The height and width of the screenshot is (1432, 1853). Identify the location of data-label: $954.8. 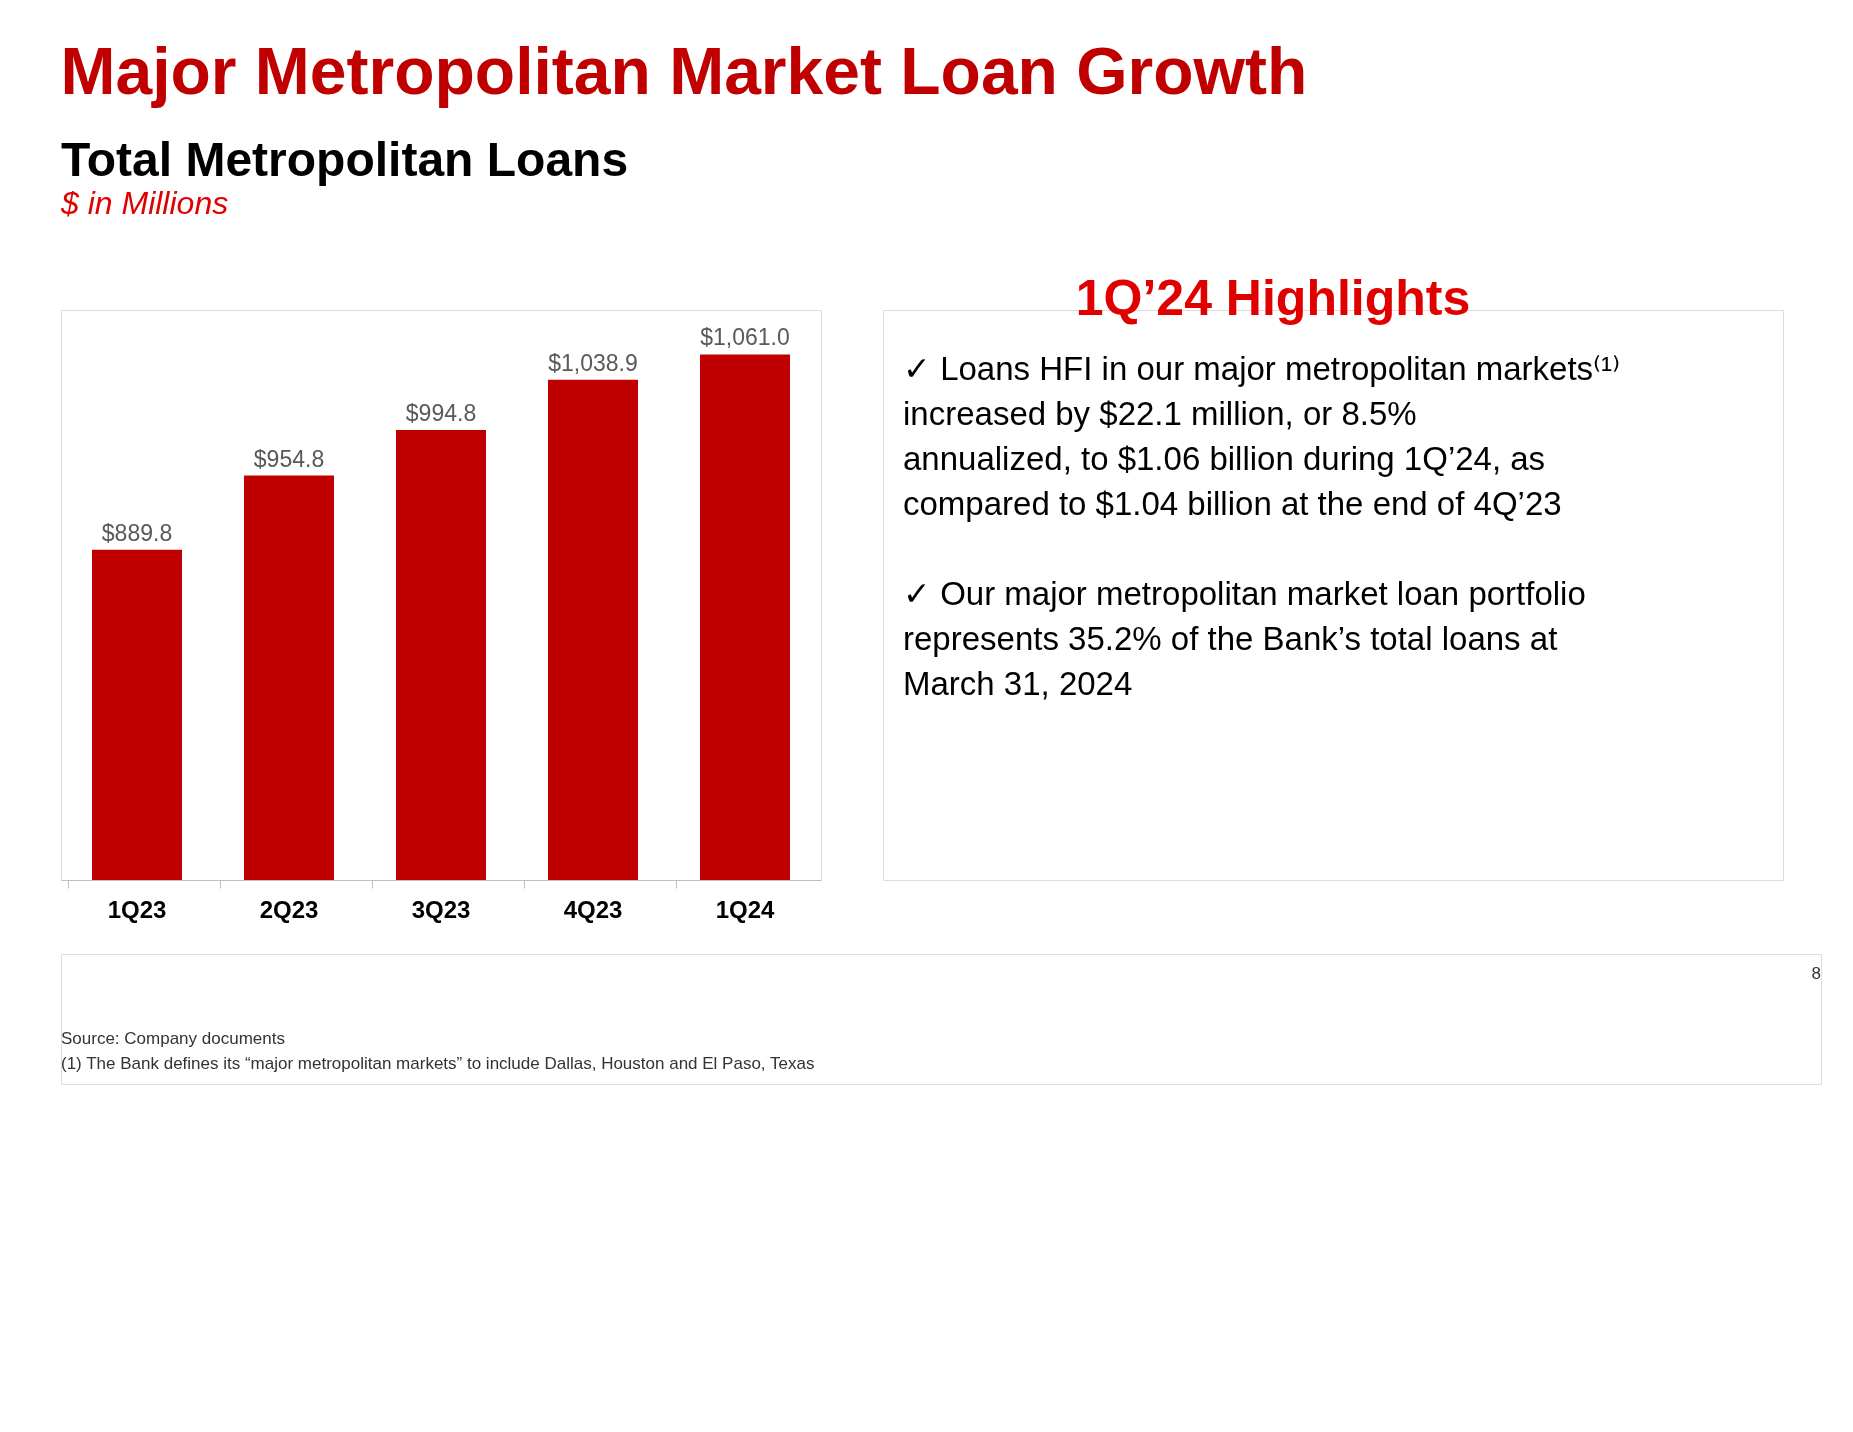
(289, 458).